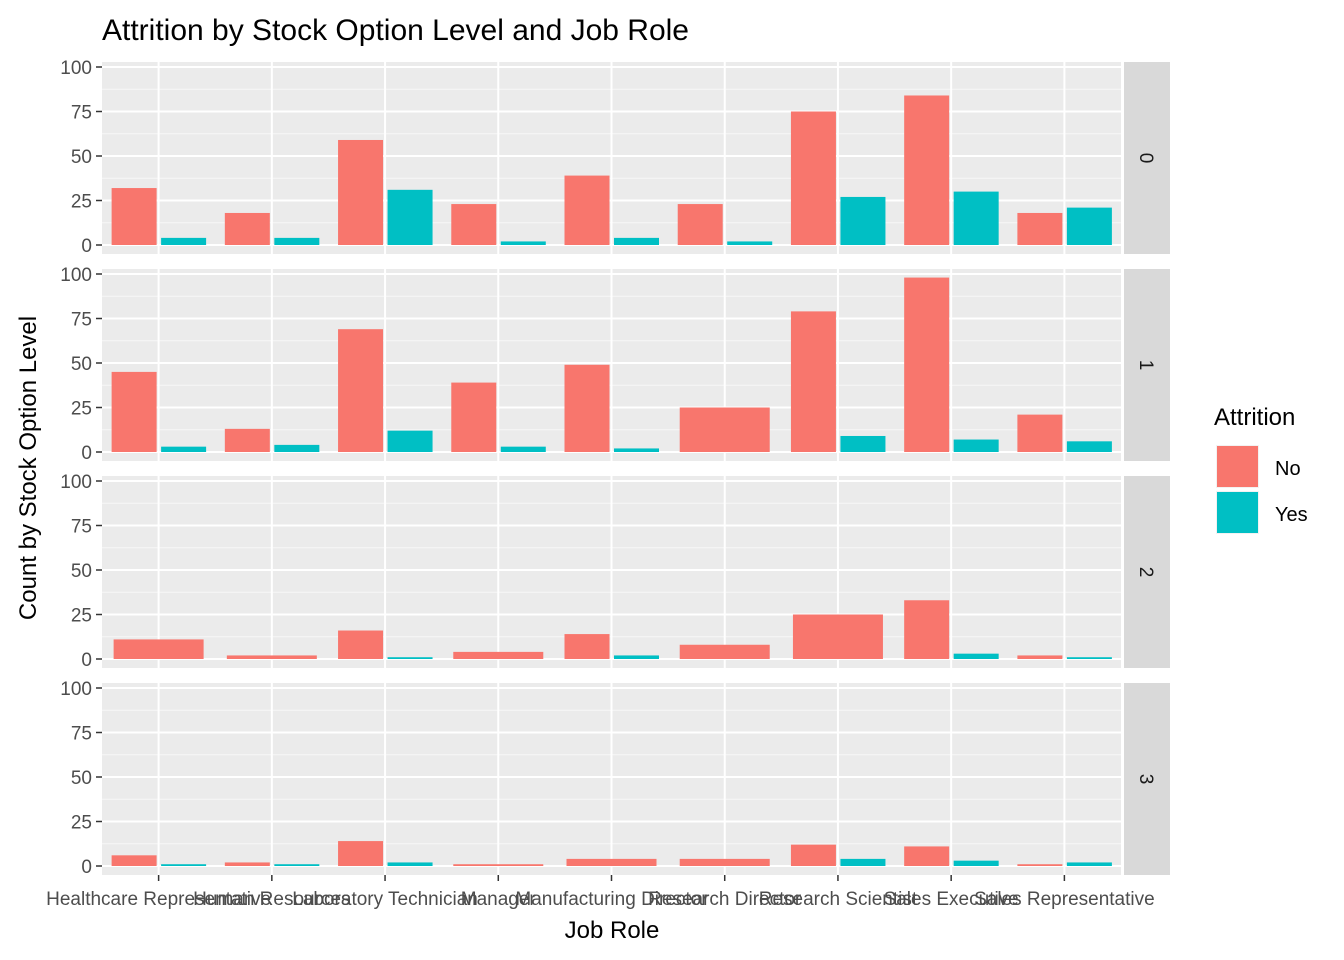 The image size is (1344, 960). What do you see at coordinates (725, 899) in the screenshot?
I see `x-tick-label: Research Director` at bounding box center [725, 899].